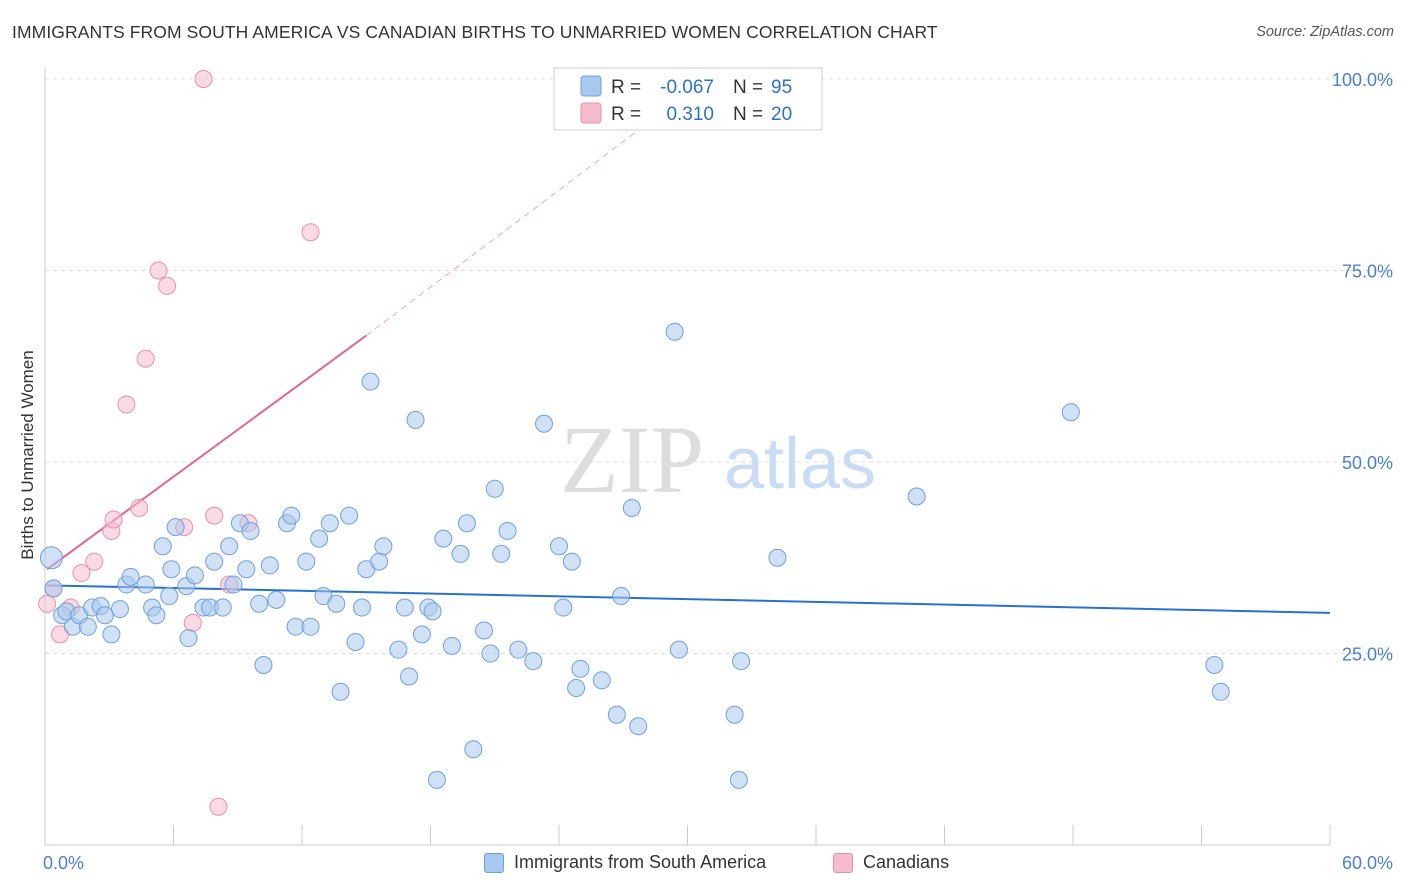  What do you see at coordinates (591, 86) in the screenshot?
I see `legend-swatch-blue` at bounding box center [591, 86].